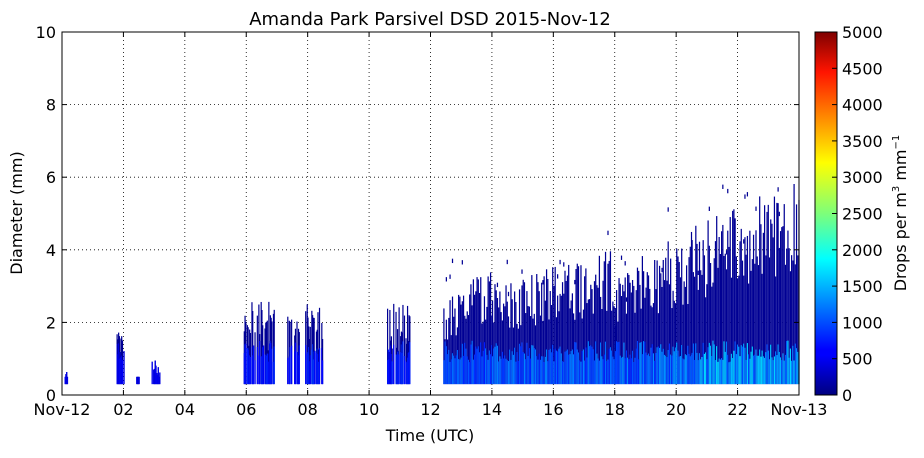 This screenshot has height=458, width=924. I want to click on x-tick-label: 12, so click(430, 409).